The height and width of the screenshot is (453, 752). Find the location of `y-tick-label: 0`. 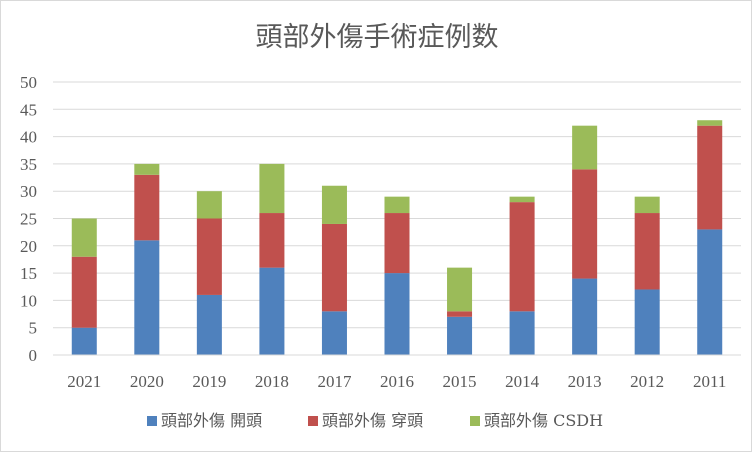

y-tick-label: 0 is located at coordinates (33, 355).